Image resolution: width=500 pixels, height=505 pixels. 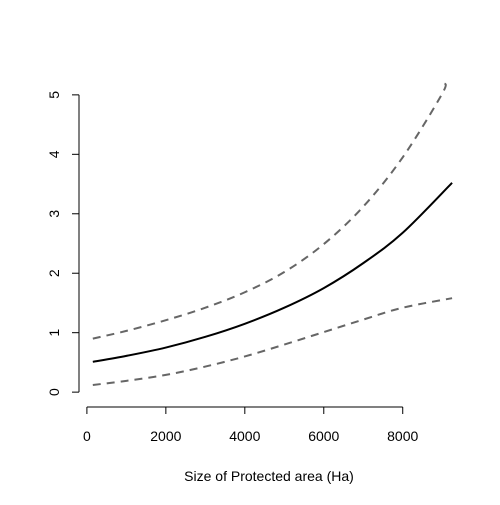 I want to click on x-axis-title: Size of Protected area (Ha), so click(x=269, y=476).